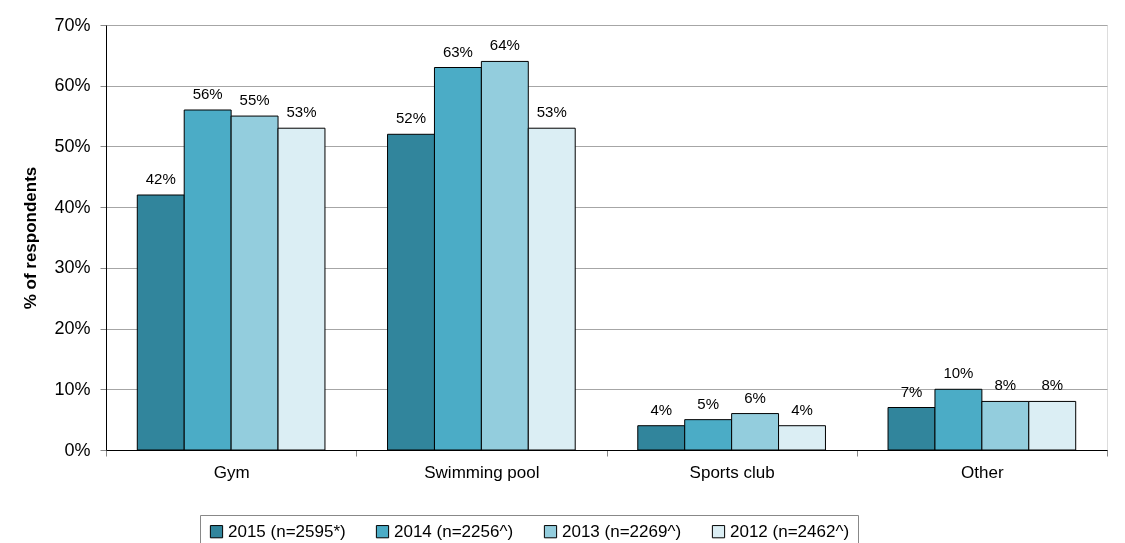 The width and height of the screenshot is (1125, 543). Describe the element at coordinates (207, 93) in the screenshot. I see `data-label: 56%` at that location.